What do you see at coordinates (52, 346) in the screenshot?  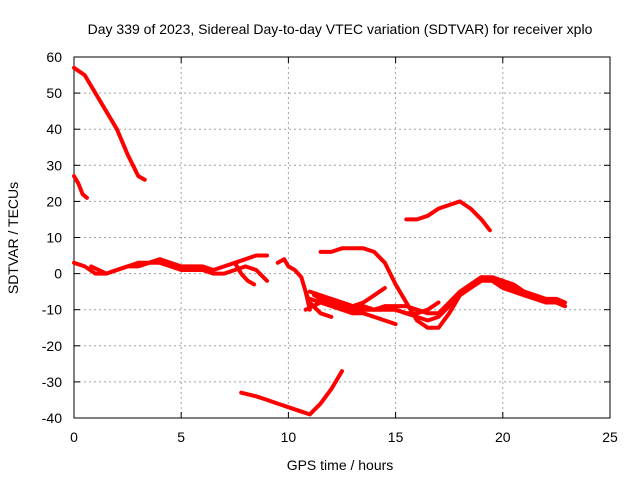 I see `y-tick-label: -20` at bounding box center [52, 346].